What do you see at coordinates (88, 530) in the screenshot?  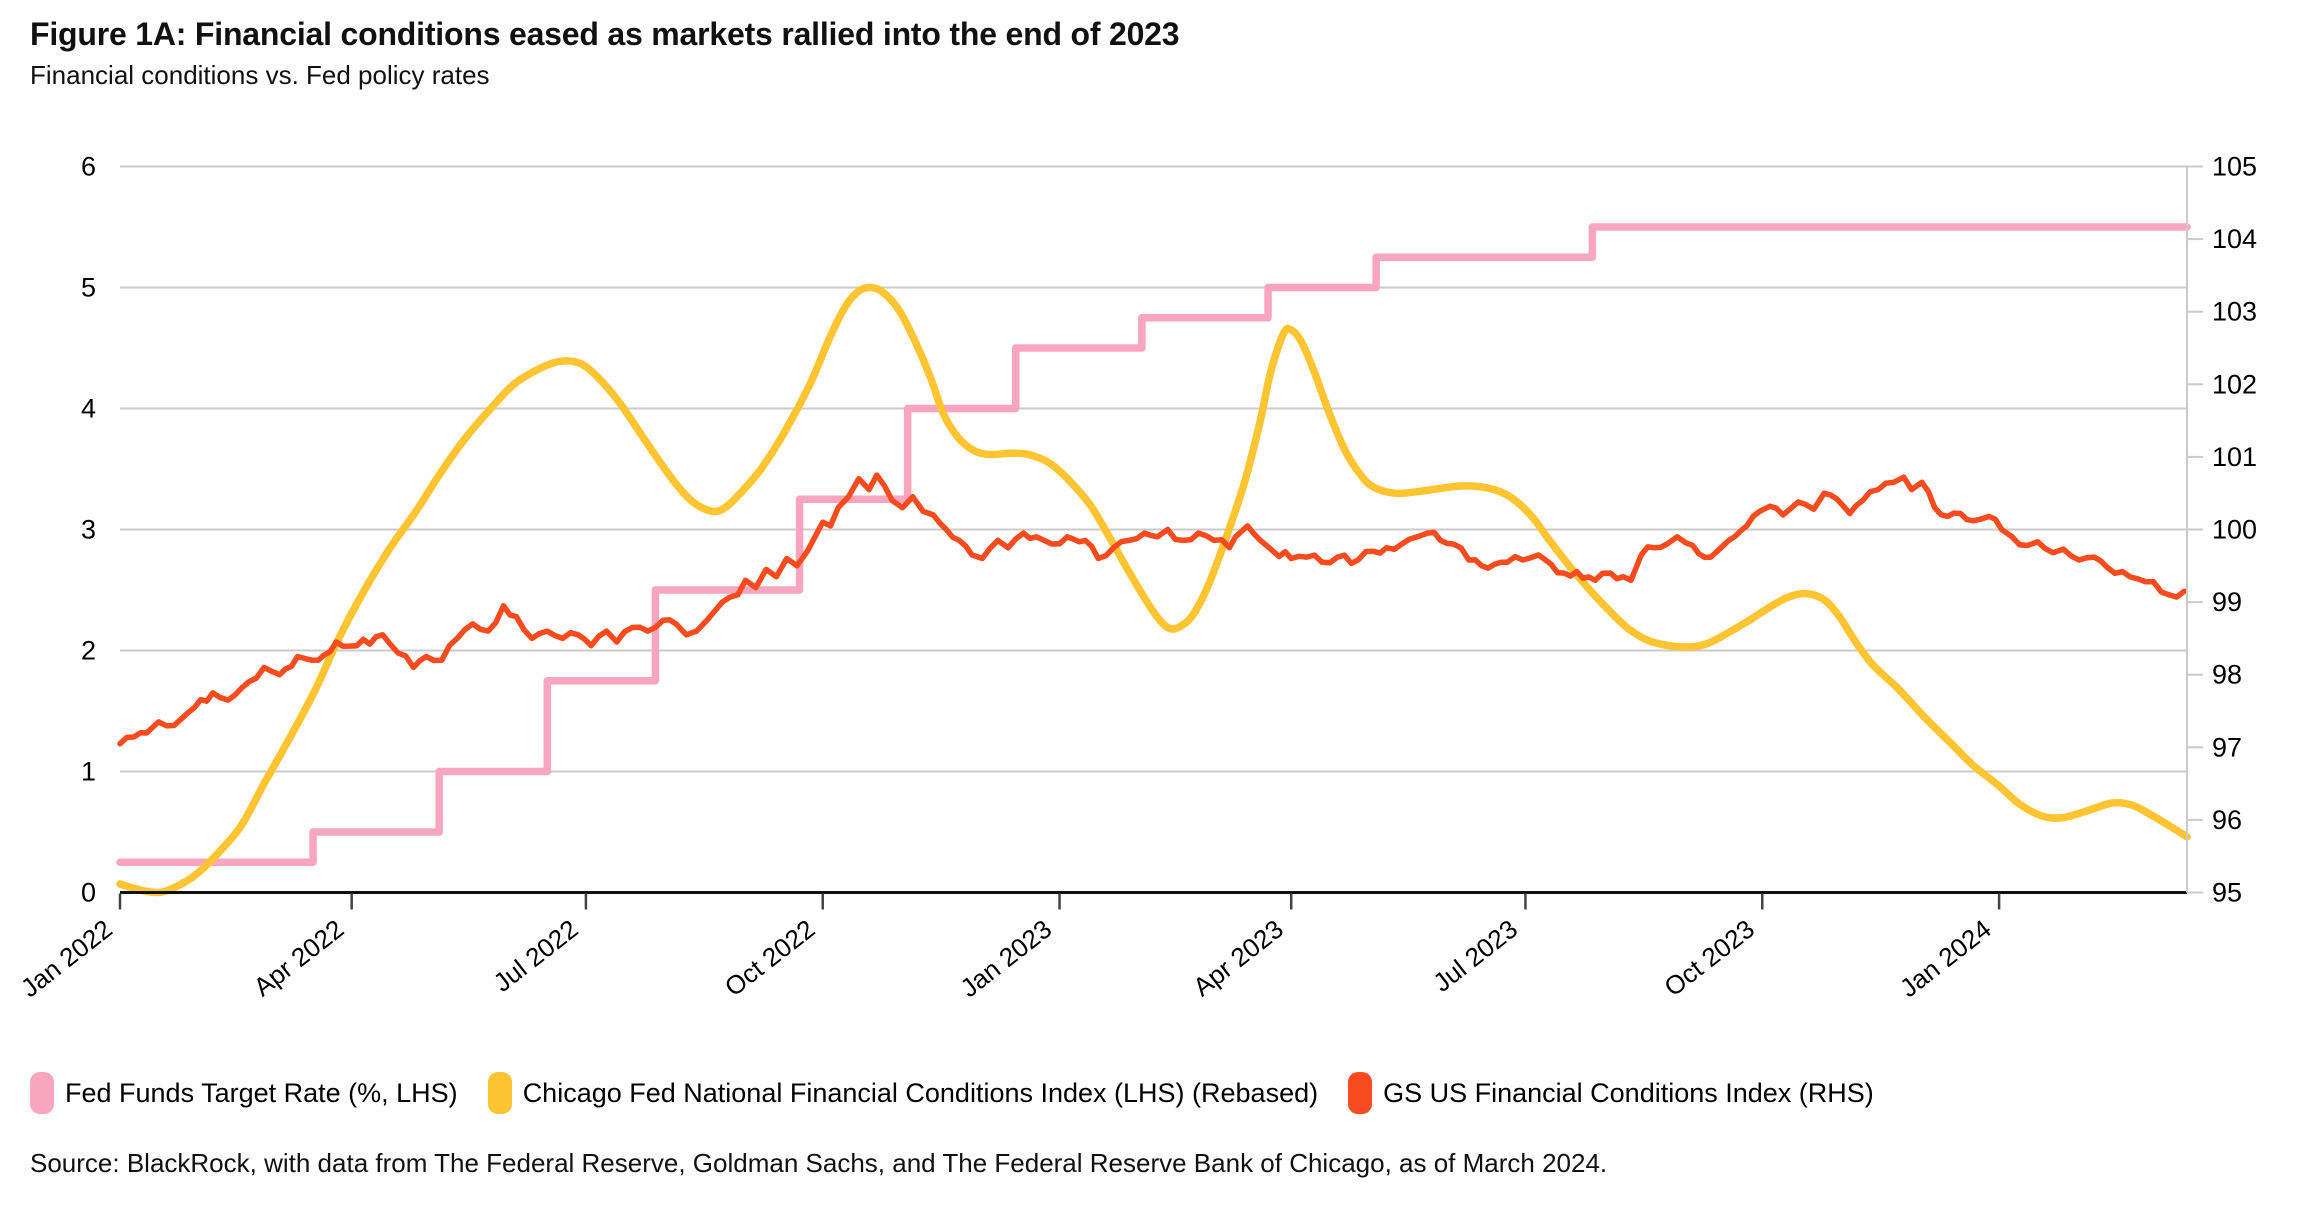 I see `left-axis-label: 3` at bounding box center [88, 530].